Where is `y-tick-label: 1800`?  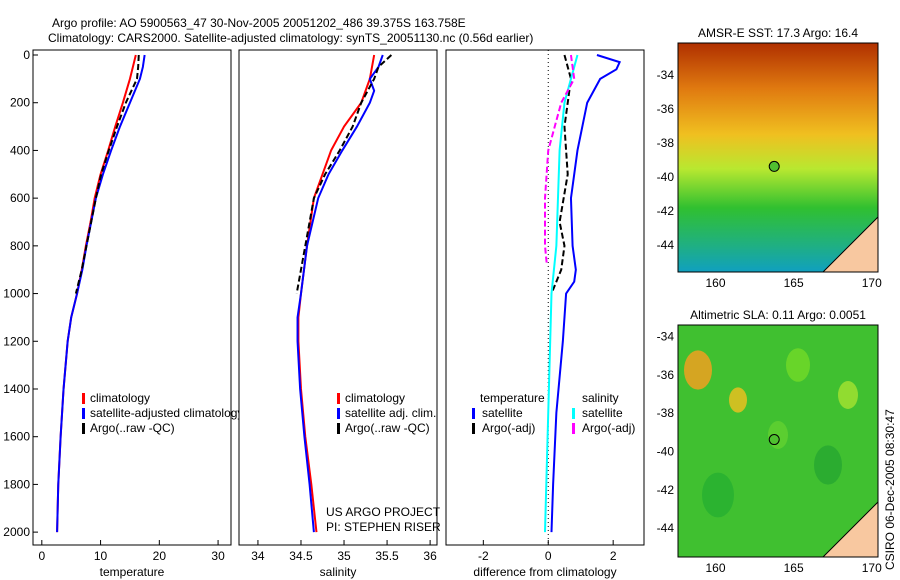
y-tick-label: 1800 is located at coordinates (16, 484).